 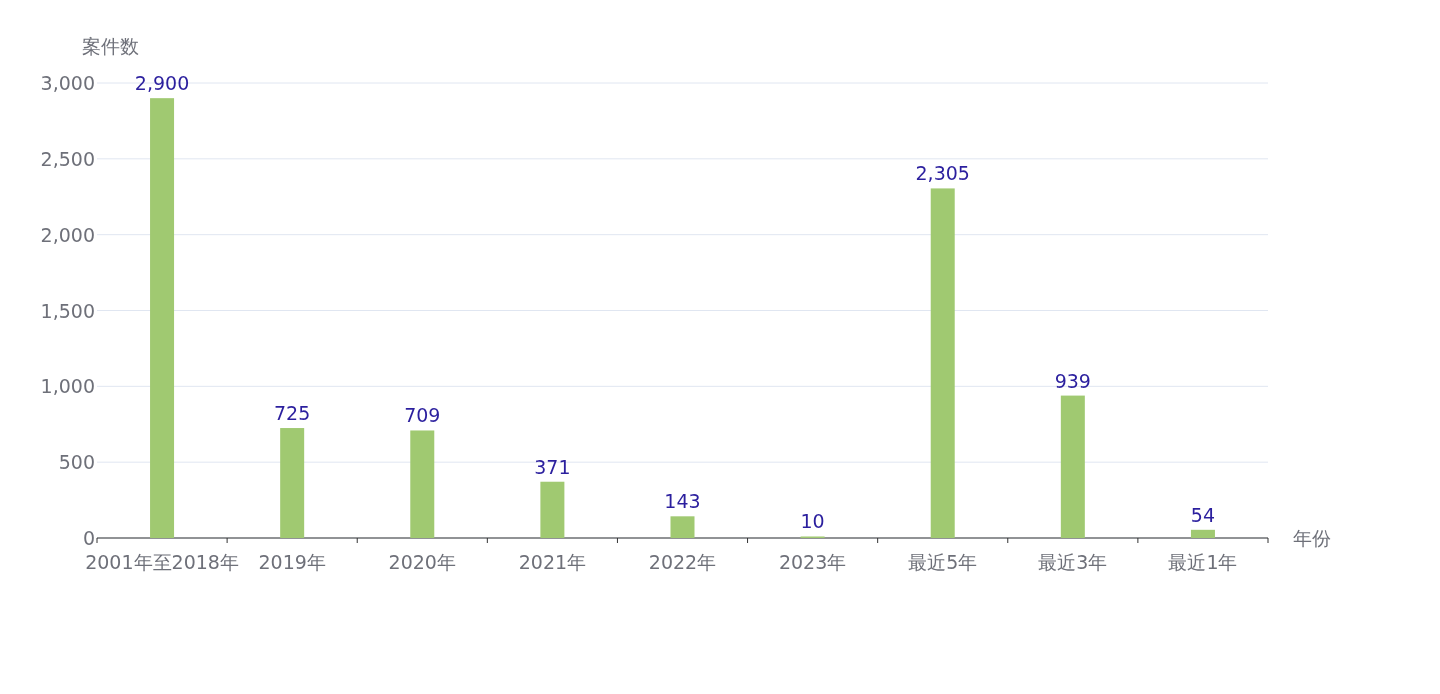 I want to click on x-tick-label: 2019年, so click(x=292, y=562).